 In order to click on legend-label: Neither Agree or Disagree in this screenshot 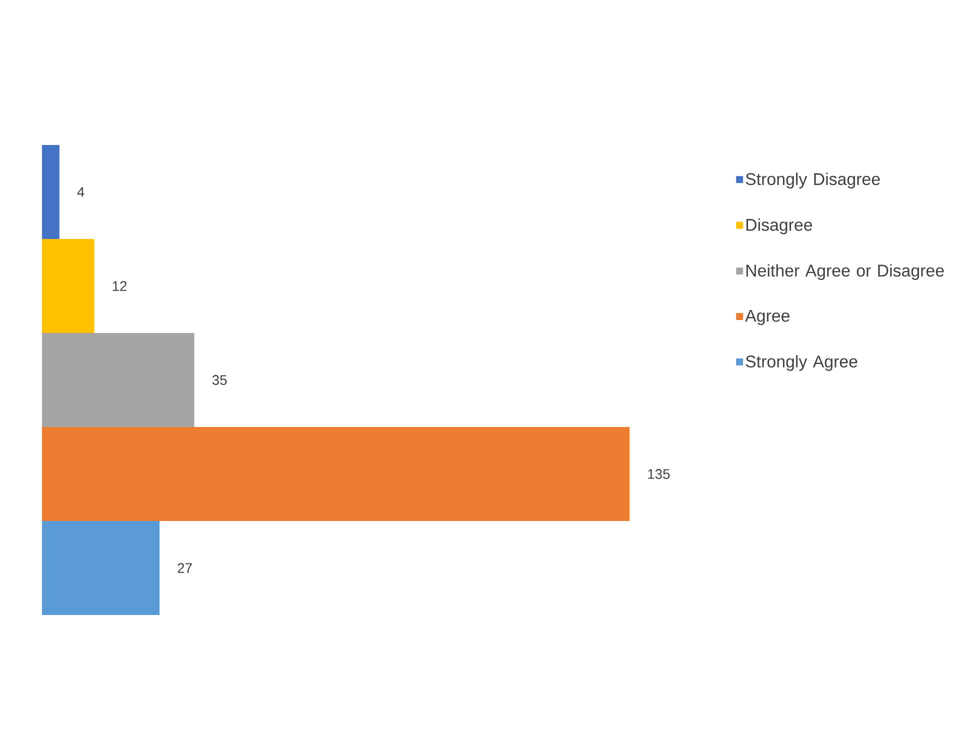, I will do `click(845, 272)`.